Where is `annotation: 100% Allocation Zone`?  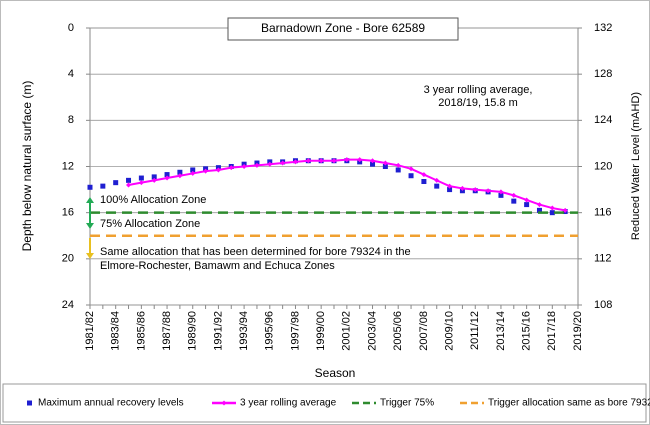 annotation: 100% Allocation Zone is located at coordinates (153, 200).